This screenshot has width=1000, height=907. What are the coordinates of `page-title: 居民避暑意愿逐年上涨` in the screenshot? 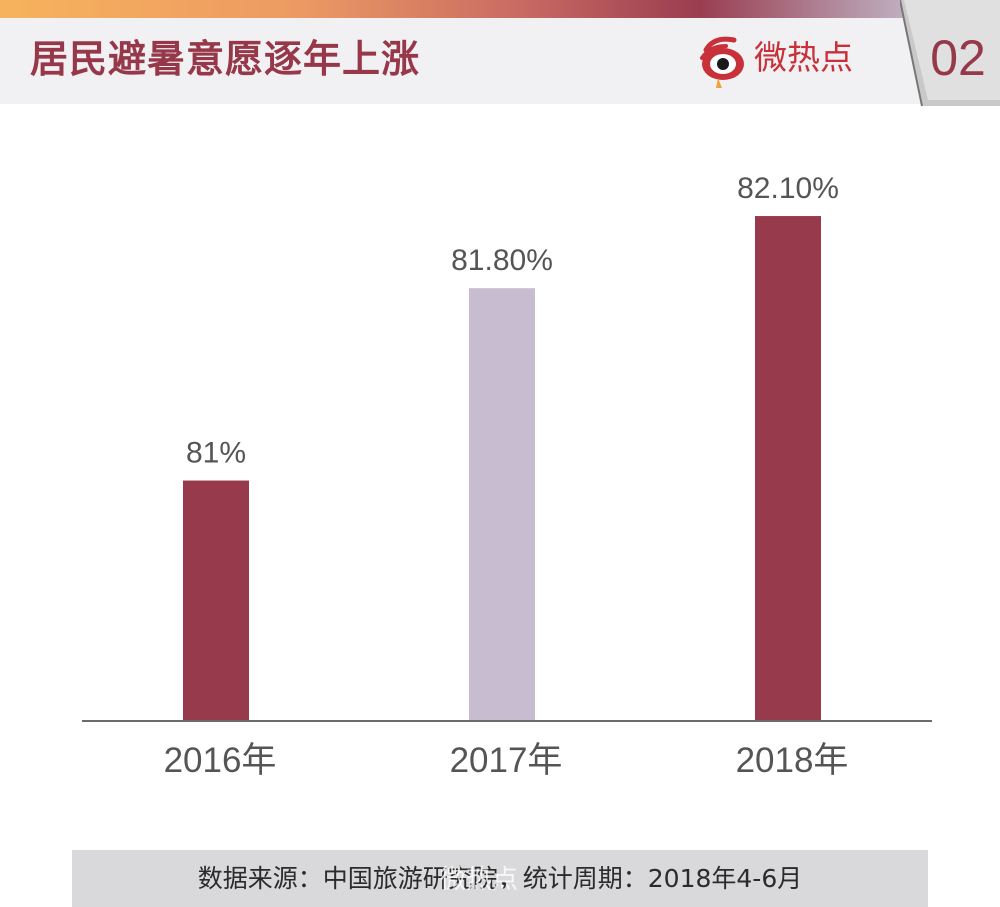 It's located at (225, 59).